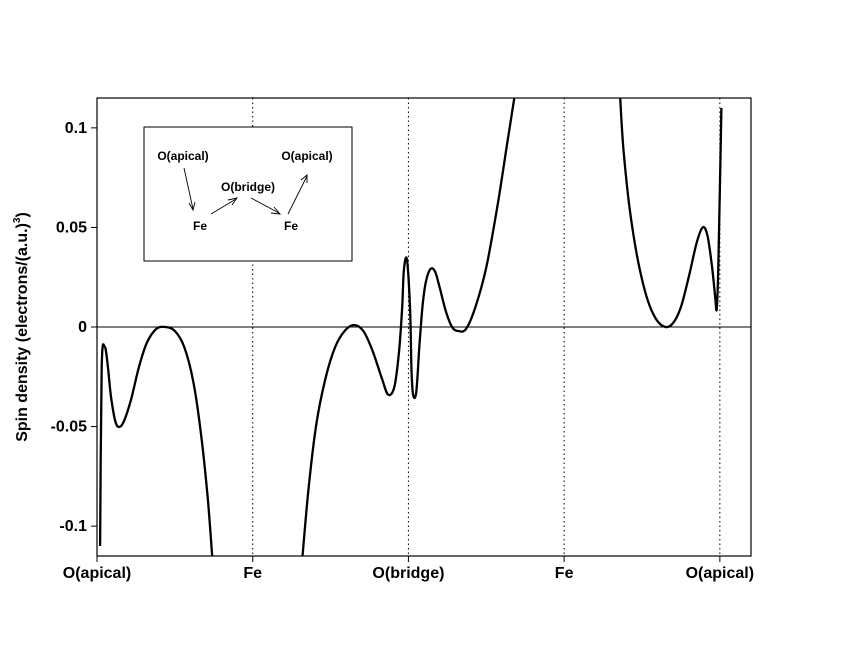  What do you see at coordinates (82, 327) in the screenshot?
I see `y-tick-label: 0` at bounding box center [82, 327].